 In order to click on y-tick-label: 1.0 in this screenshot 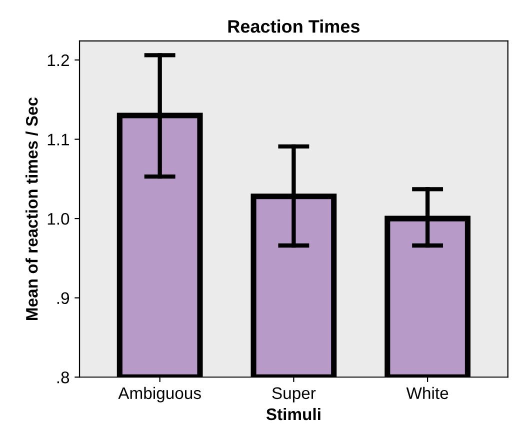, I will do `click(59, 218)`.